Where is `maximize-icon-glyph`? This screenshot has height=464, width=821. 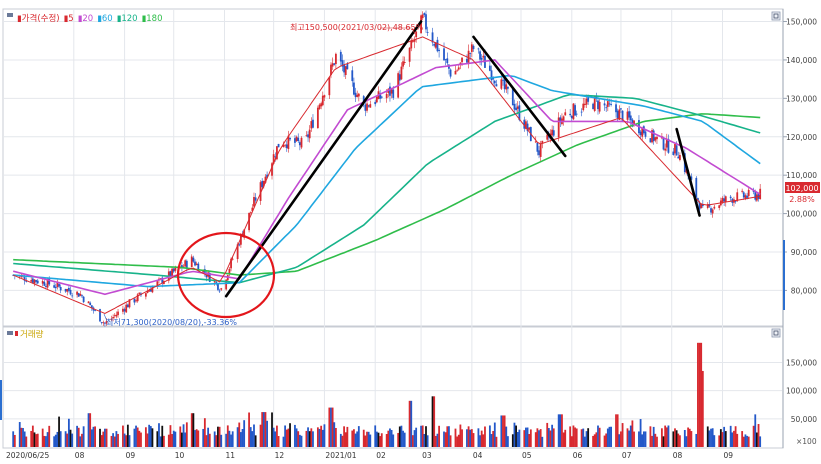
maximize-icon-glyph is located at coordinates (776, 333).